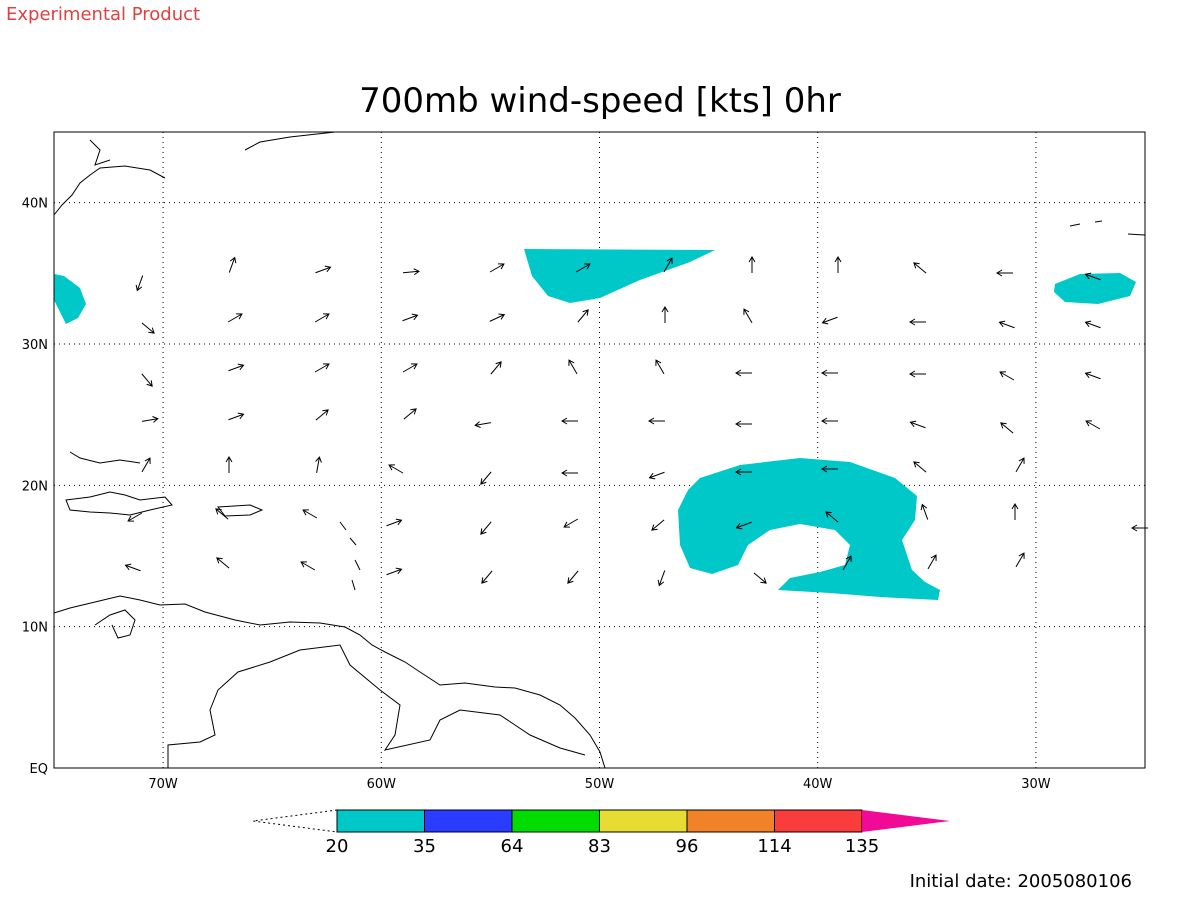  What do you see at coordinates (818, 784) in the screenshot?
I see `lon-label: 40W` at bounding box center [818, 784].